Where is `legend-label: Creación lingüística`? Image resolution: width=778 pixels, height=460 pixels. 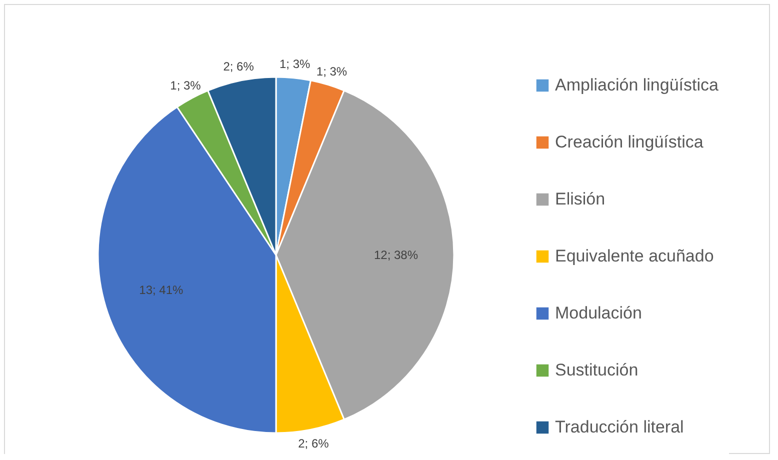 legend-label: Creación lingüística is located at coordinates (629, 142).